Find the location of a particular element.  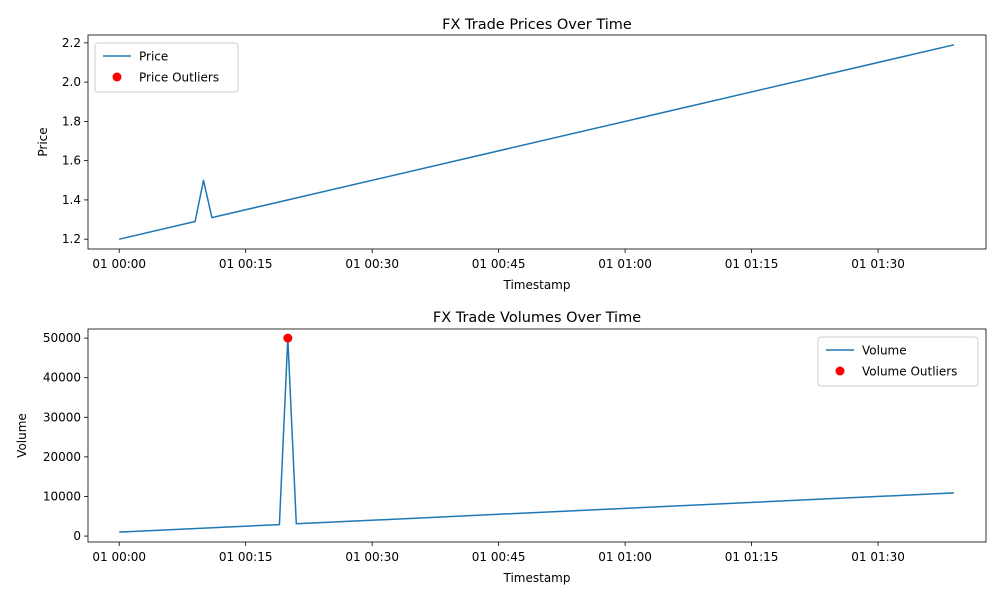

y-tick-label: 0 is located at coordinates (77, 536).